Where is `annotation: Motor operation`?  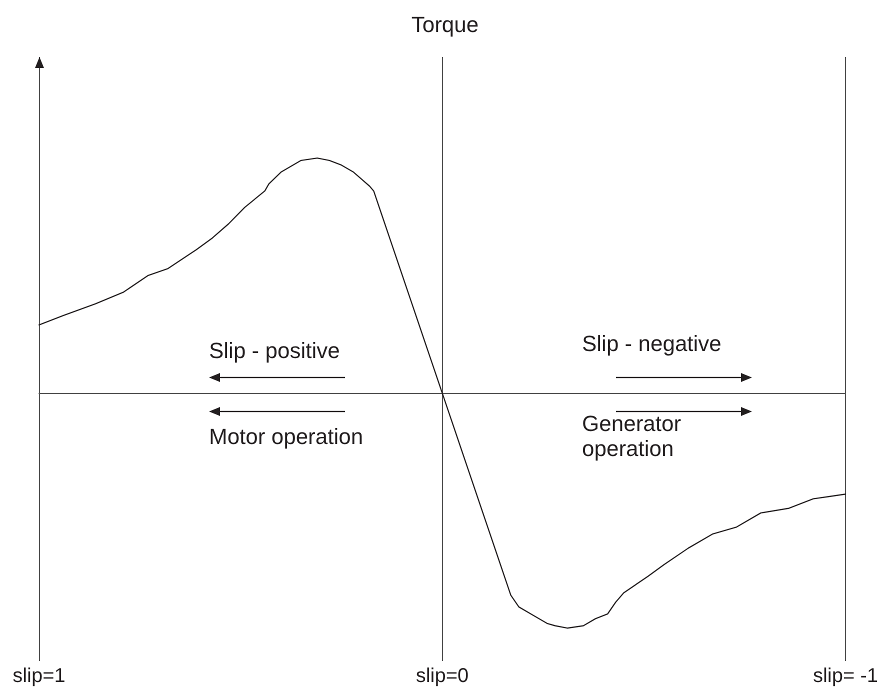 annotation: Motor operation is located at coordinates (286, 436).